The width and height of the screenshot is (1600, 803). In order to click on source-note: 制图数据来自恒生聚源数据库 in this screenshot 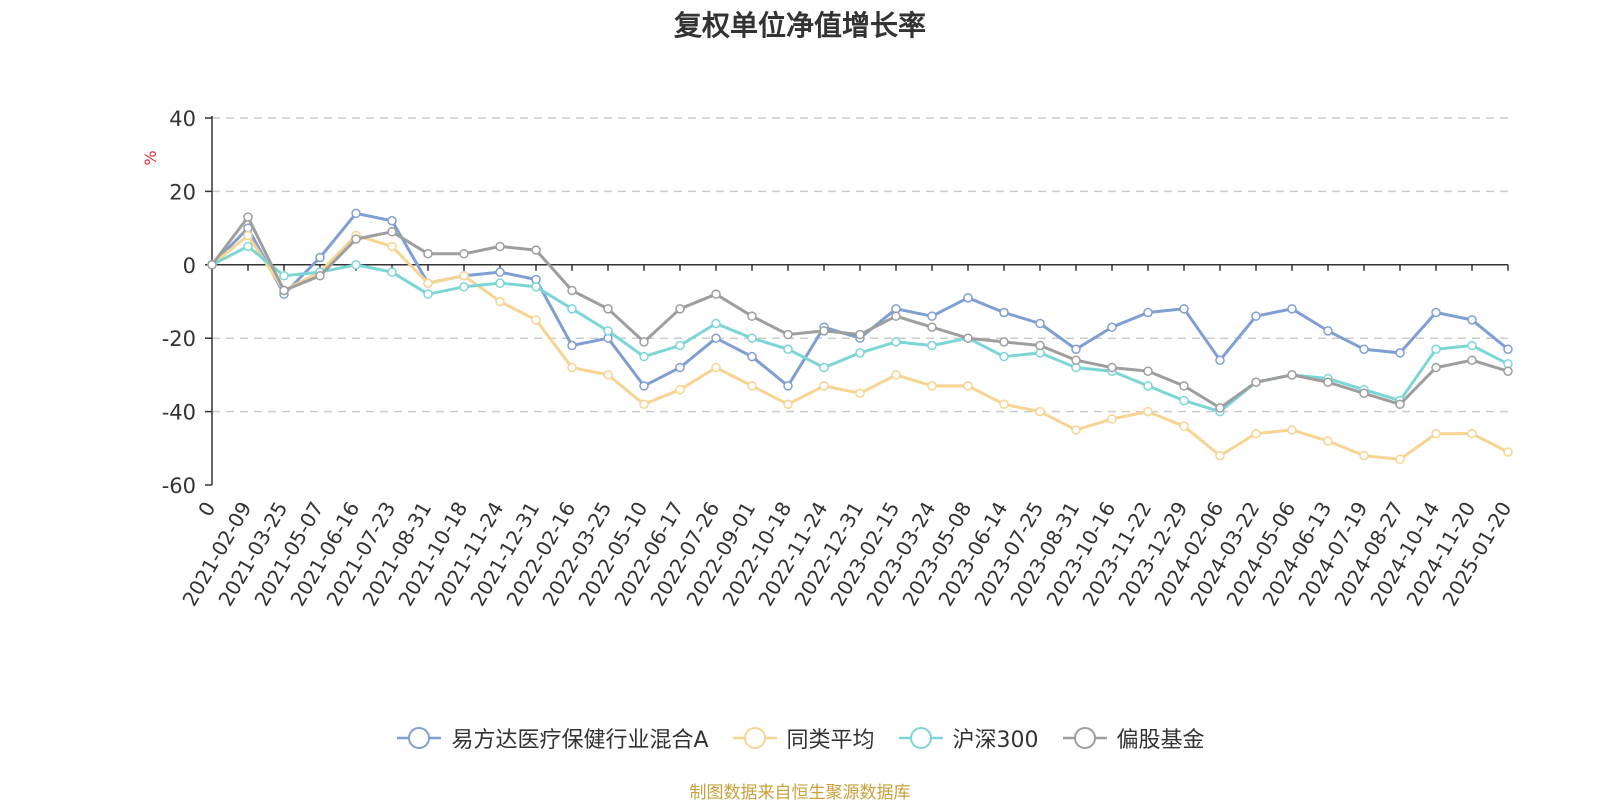, I will do `click(800, 793)`.